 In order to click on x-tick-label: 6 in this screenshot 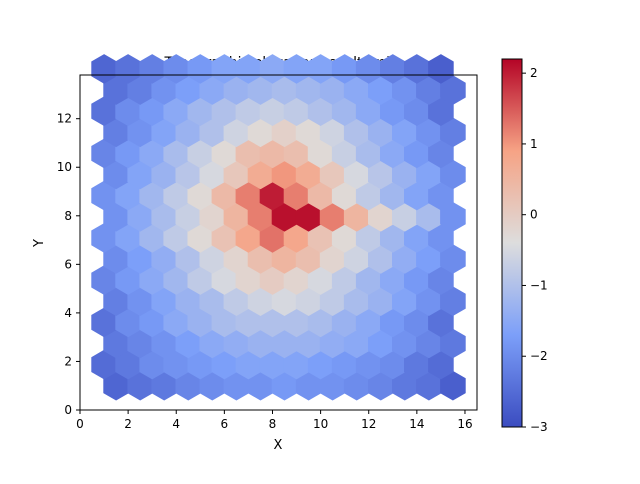, I will do `click(225, 424)`.